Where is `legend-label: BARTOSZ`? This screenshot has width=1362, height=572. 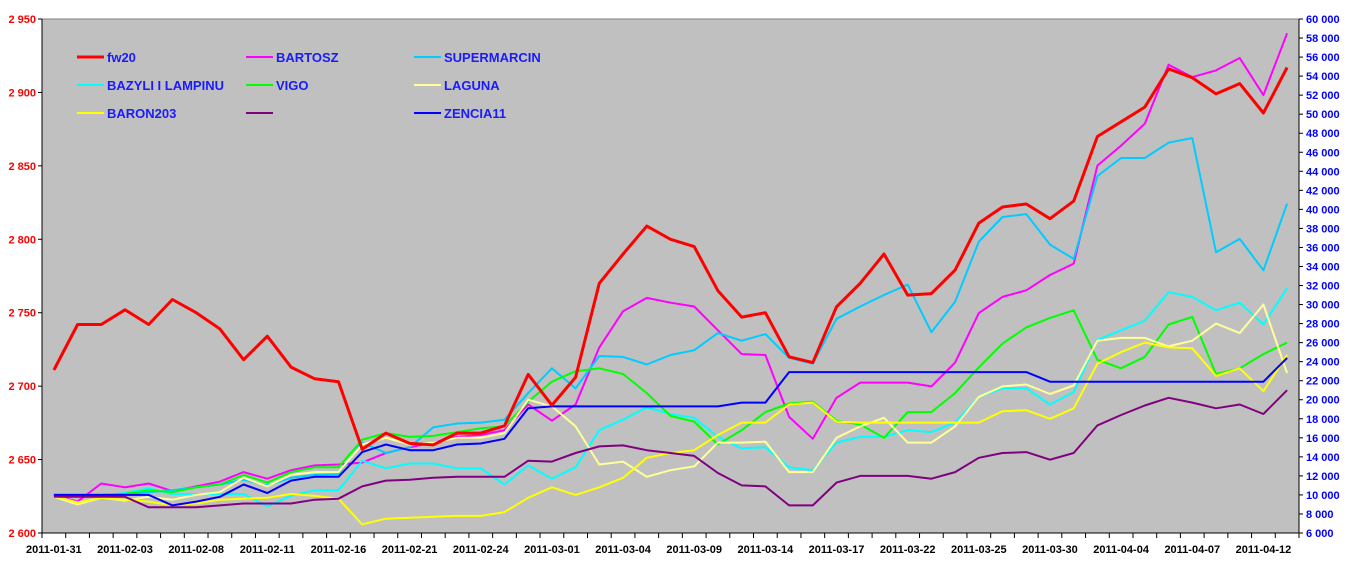
legend-label: BARTOSZ is located at coordinates (307, 57).